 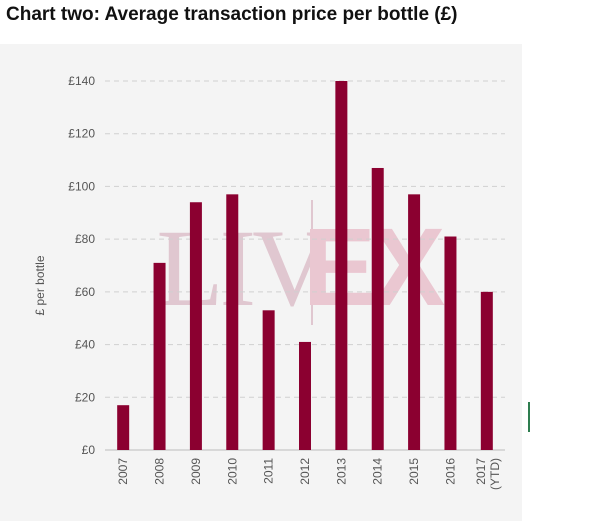 I want to click on x-tick-label: 2013, so click(x=341, y=471).